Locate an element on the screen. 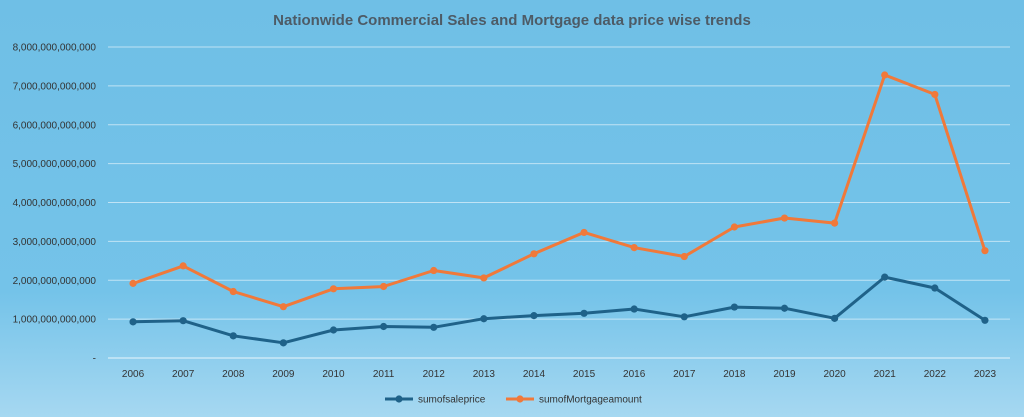  series-sumofsaleprice is located at coordinates (559, 310).